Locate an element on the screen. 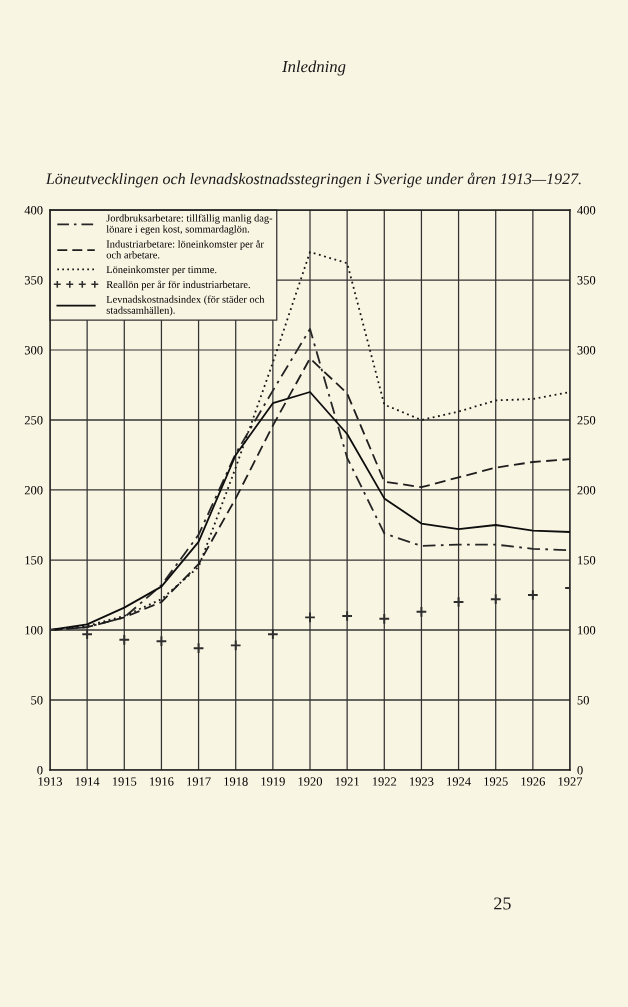 The width and height of the screenshot is (628, 1007). y2-tick-label: 350 is located at coordinates (586, 280).